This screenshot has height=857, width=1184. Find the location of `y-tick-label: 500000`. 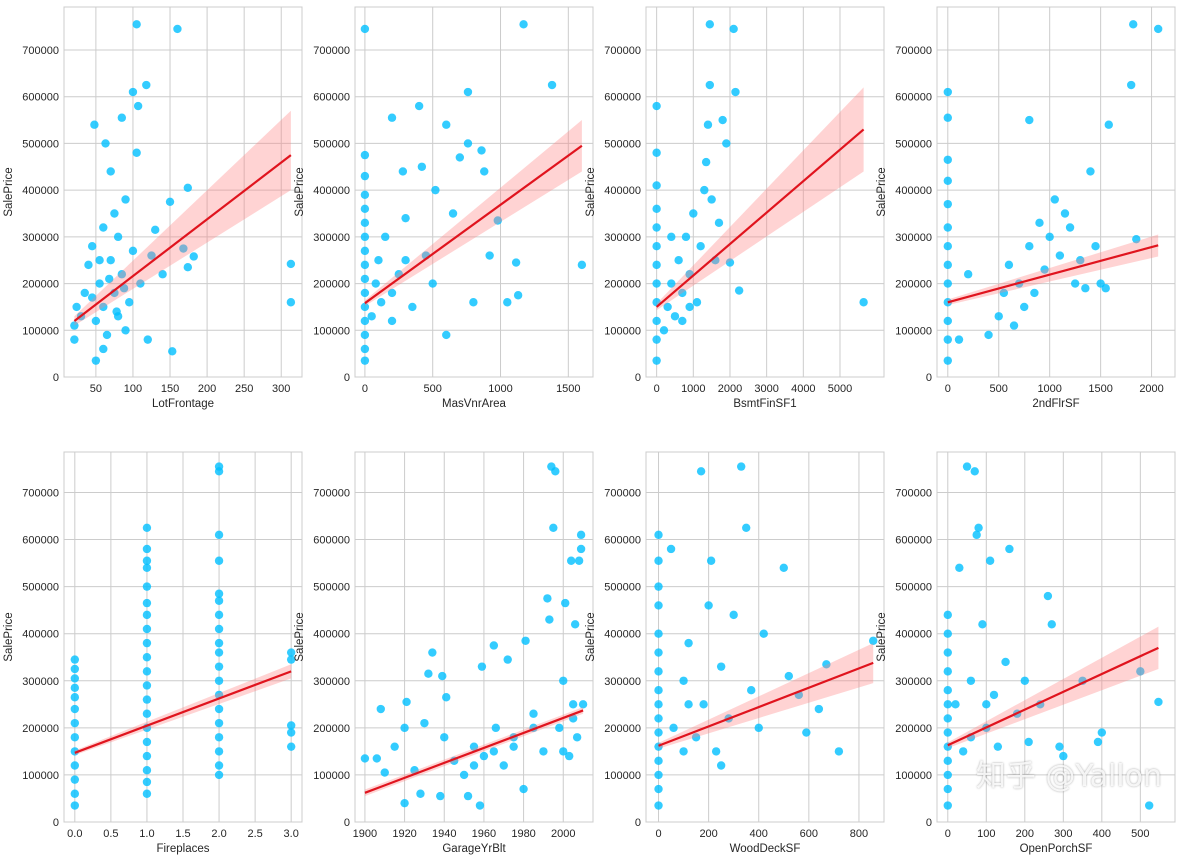

y-tick-label: 500000 is located at coordinates (331, 588).